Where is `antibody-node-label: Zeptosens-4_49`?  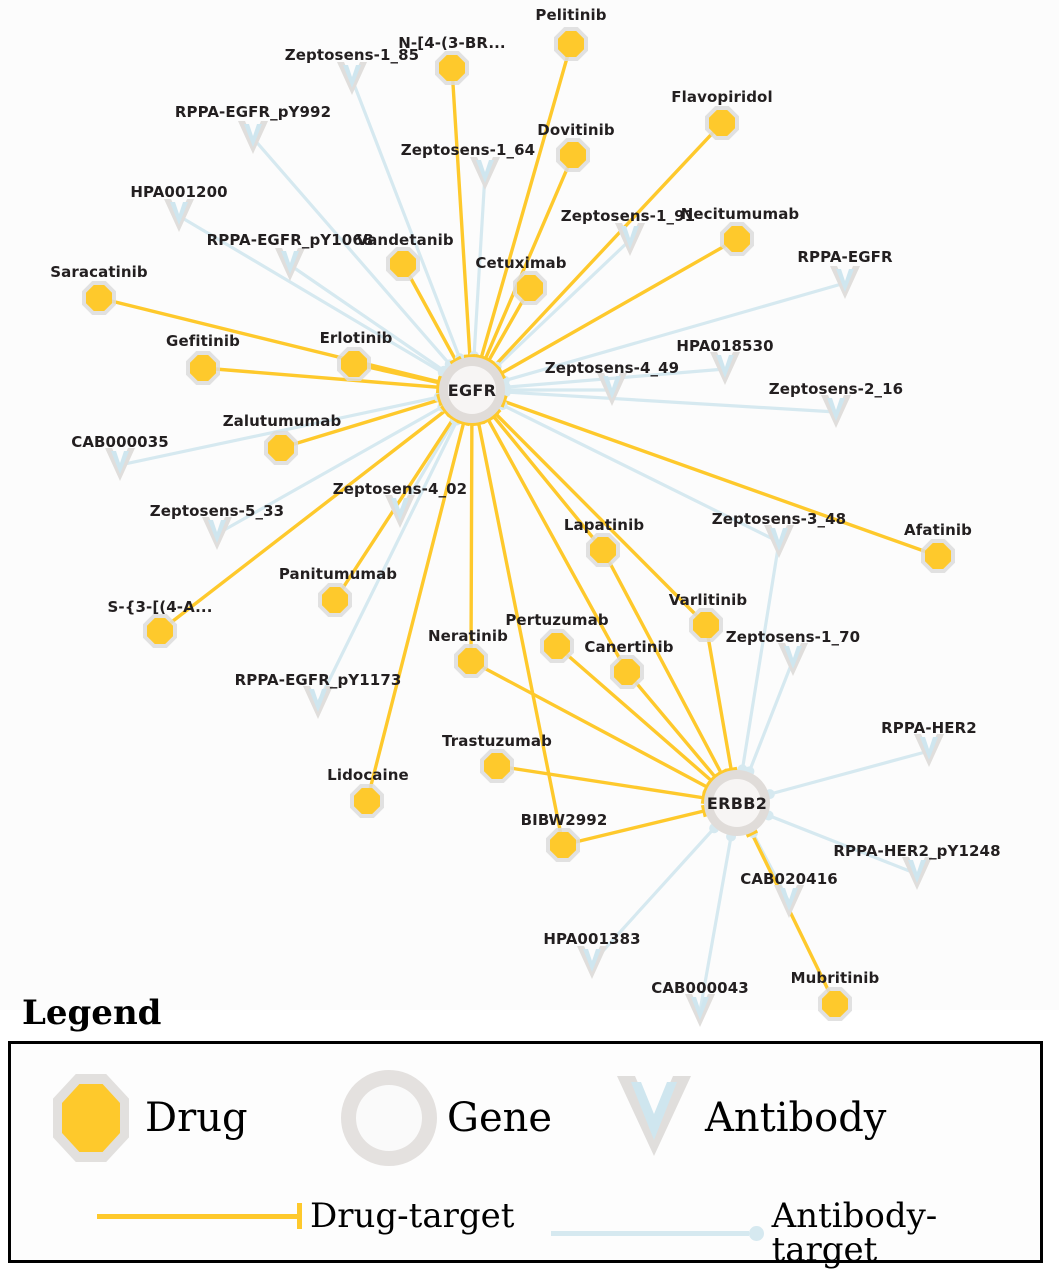 antibody-node-label: Zeptosens-4_49 is located at coordinates (612, 368).